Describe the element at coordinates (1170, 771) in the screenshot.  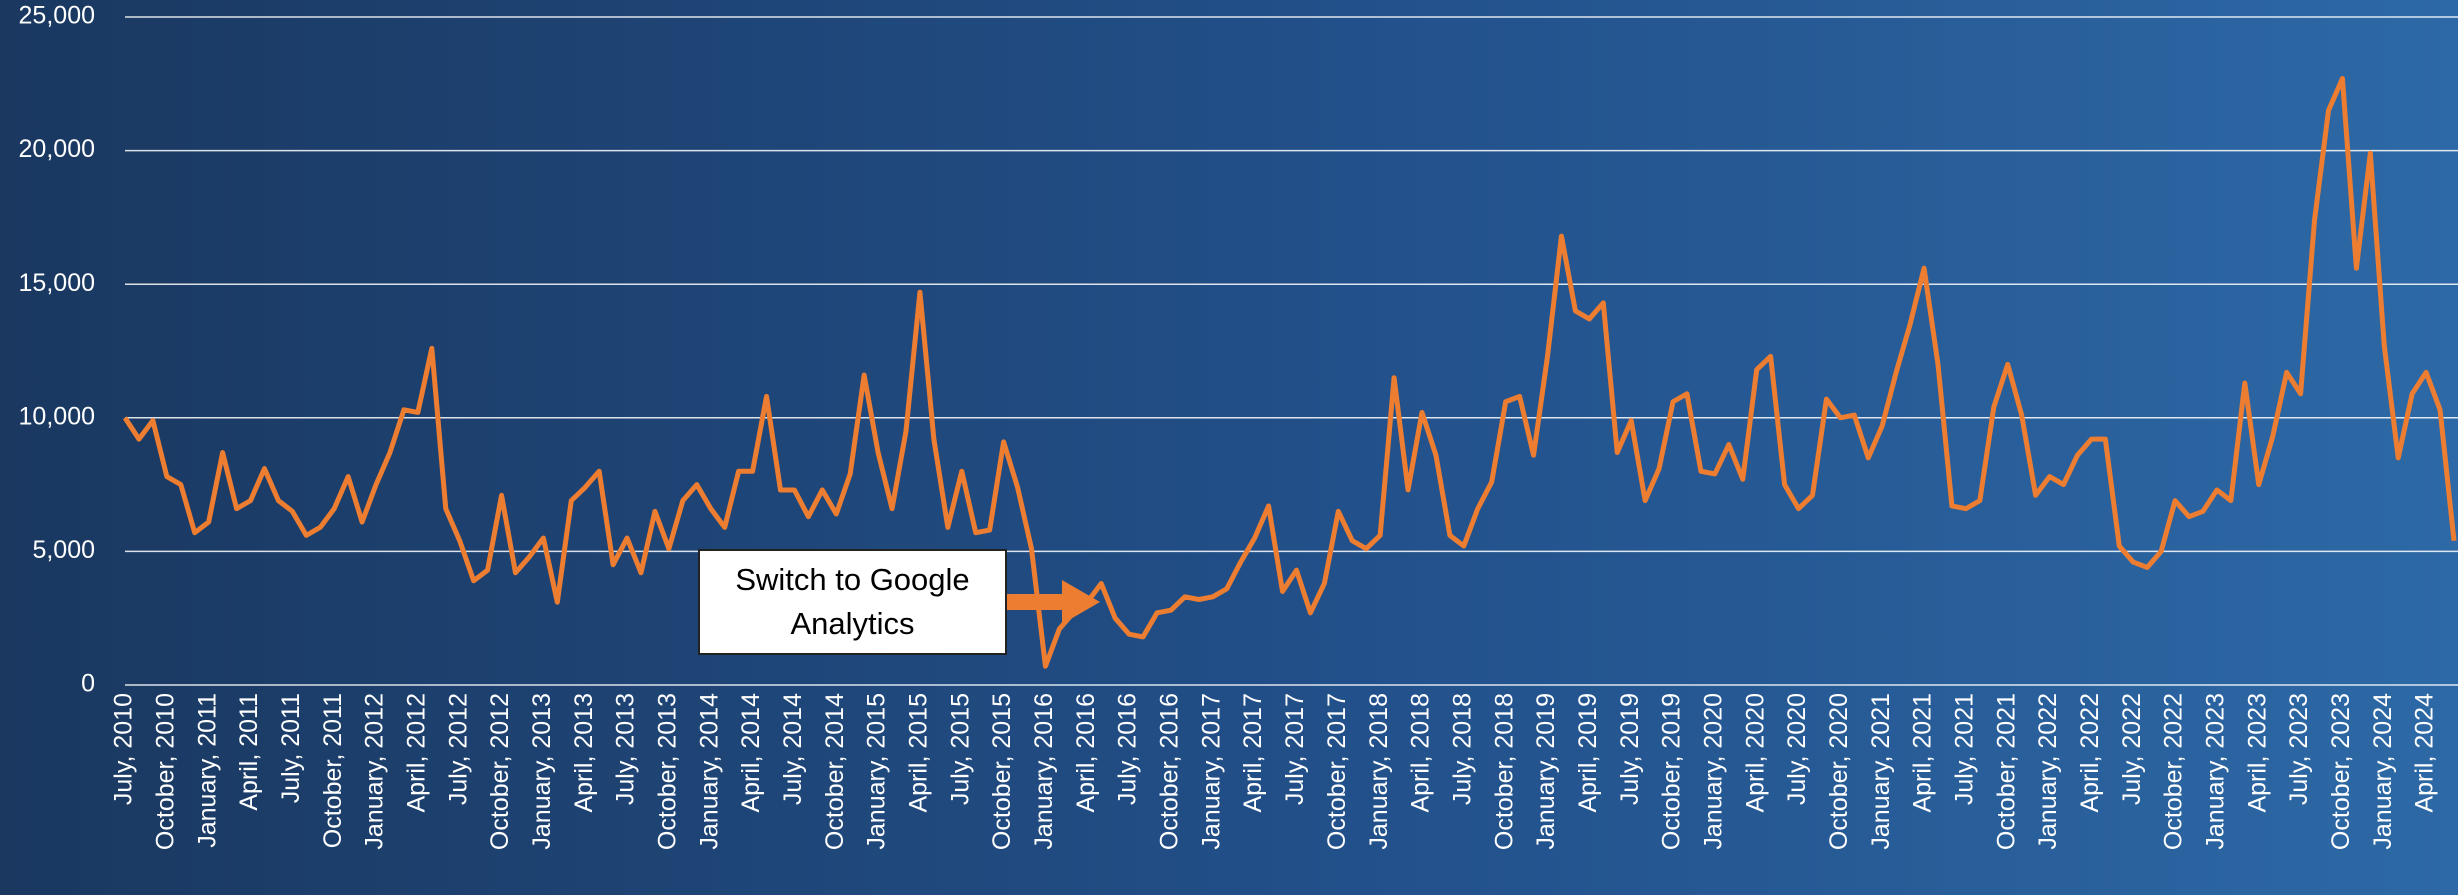
I see `x-tick-label: October, 2016` at that location.